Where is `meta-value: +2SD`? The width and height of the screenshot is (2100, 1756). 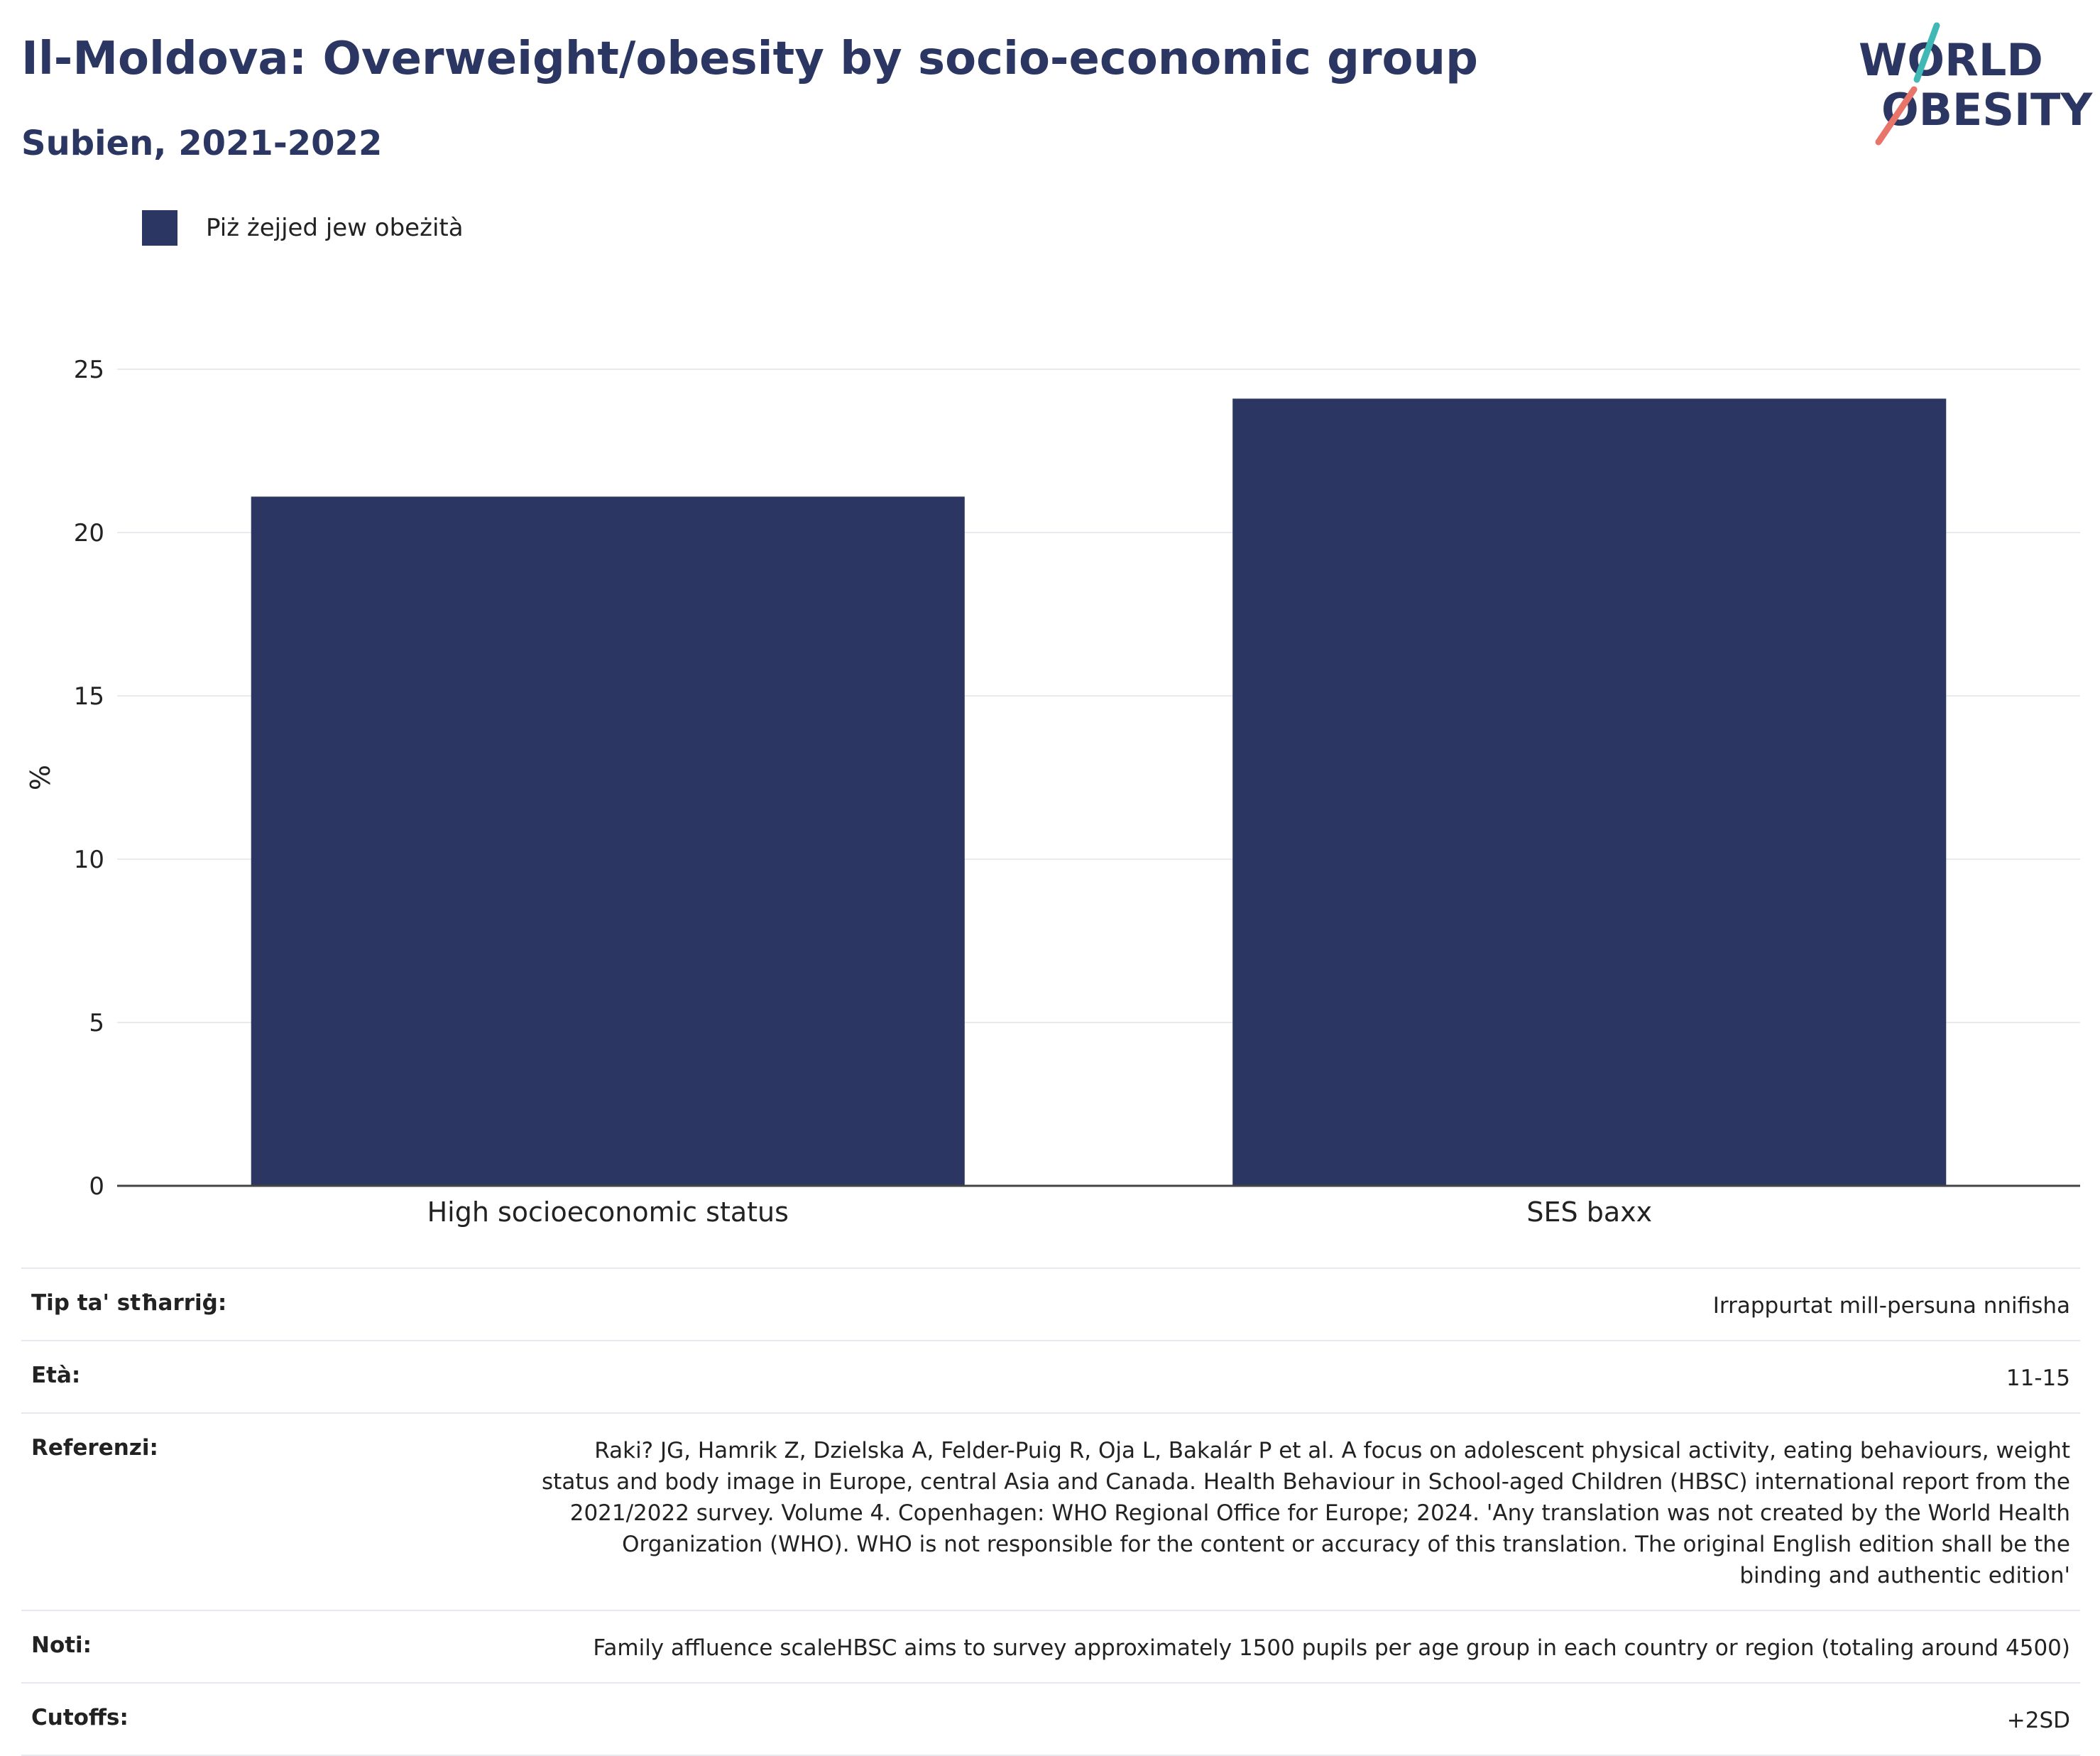 meta-value: +2SD is located at coordinates (2038, 1720).